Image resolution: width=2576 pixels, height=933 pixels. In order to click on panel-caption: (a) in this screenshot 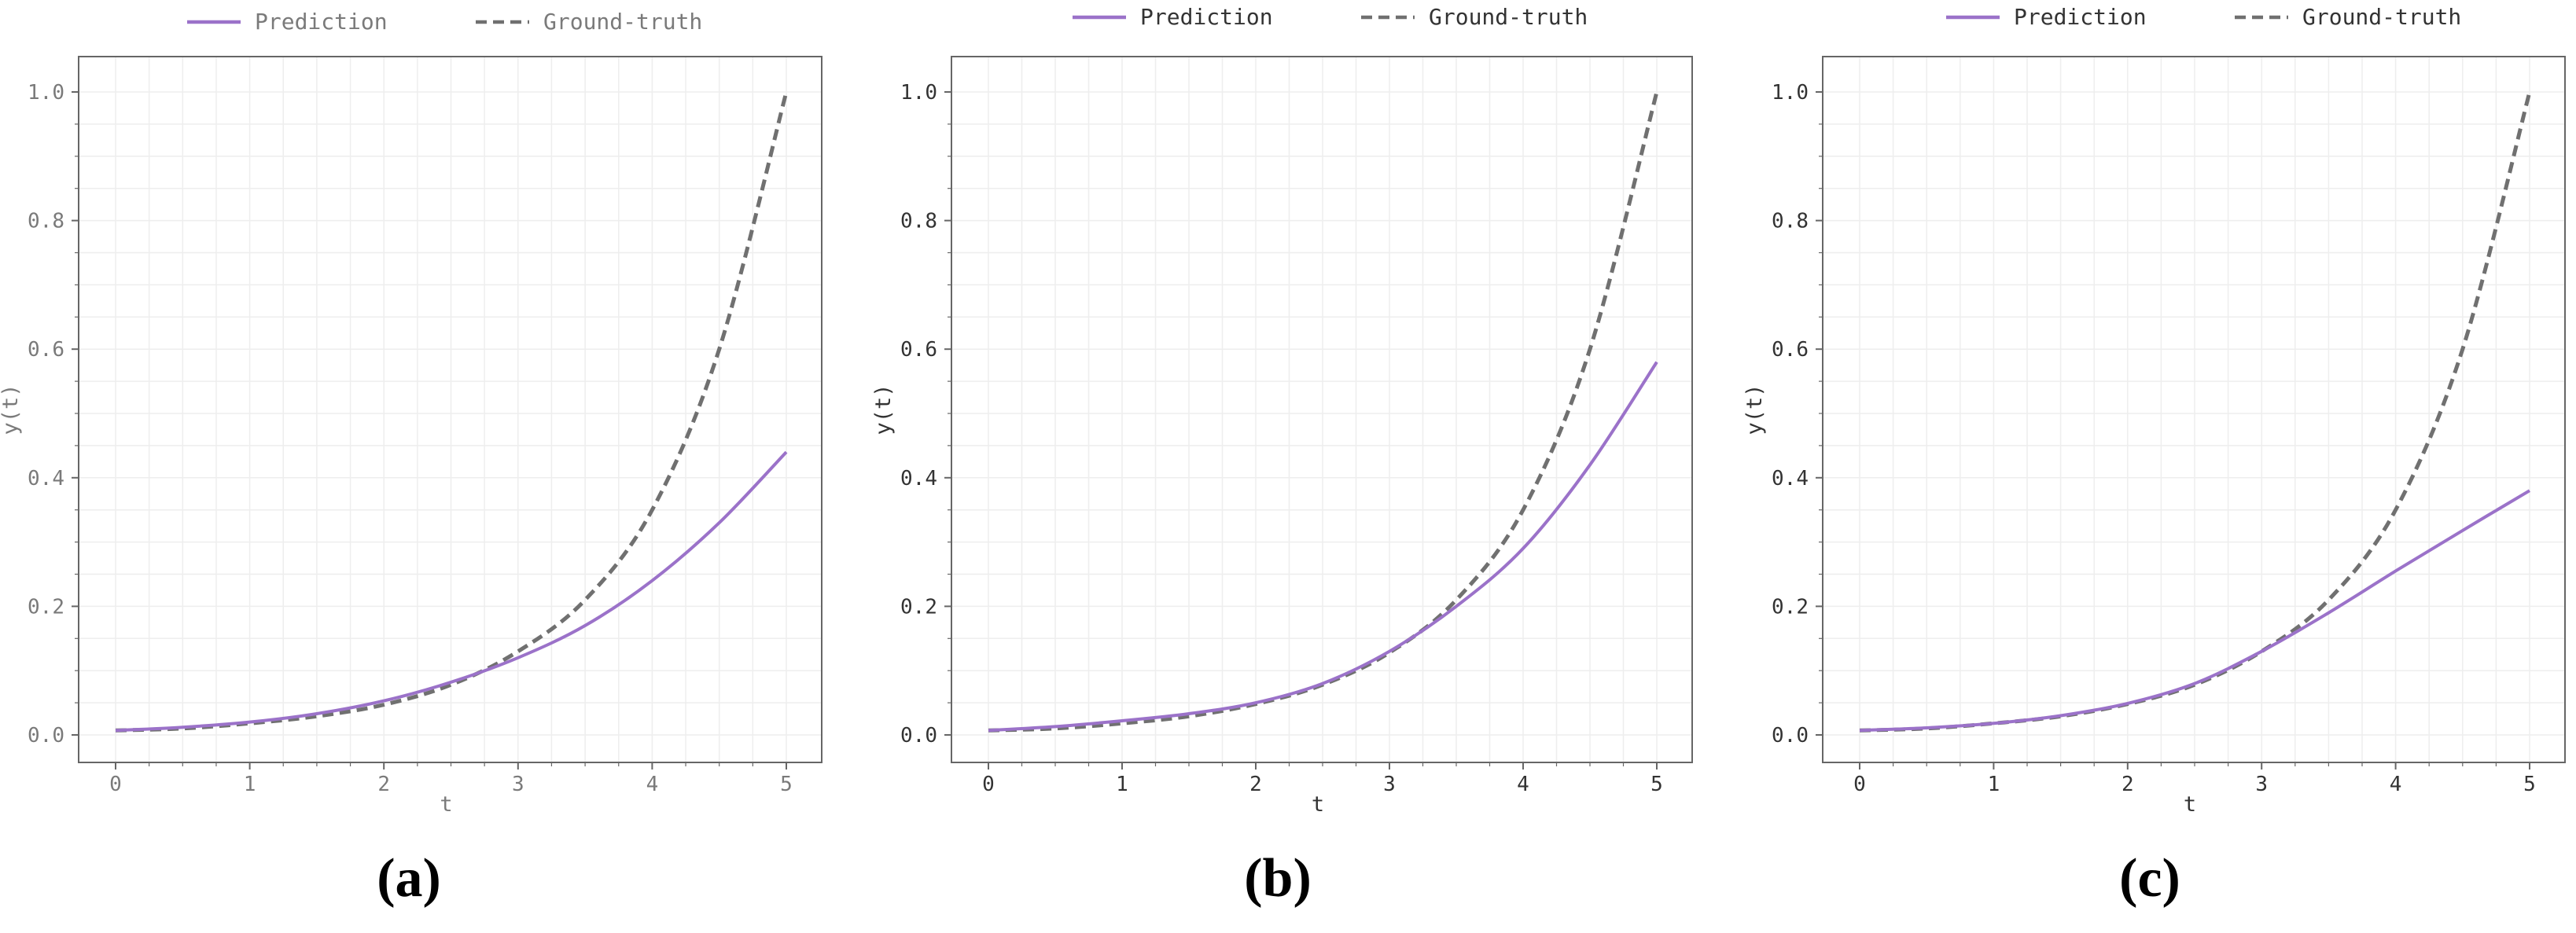, I will do `click(409, 879)`.